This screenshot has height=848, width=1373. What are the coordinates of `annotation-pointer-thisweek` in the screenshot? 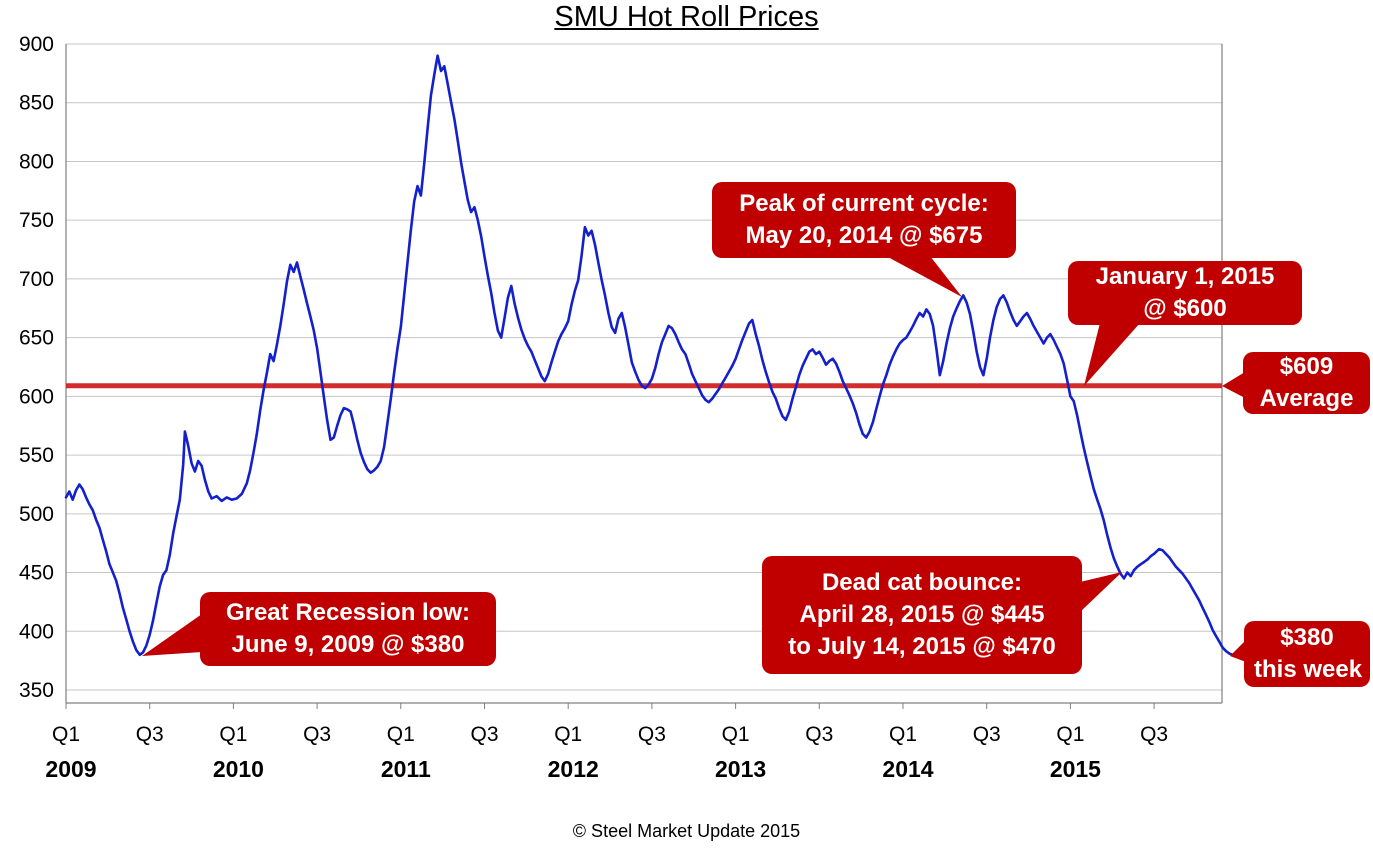 It's located at (1238, 651).